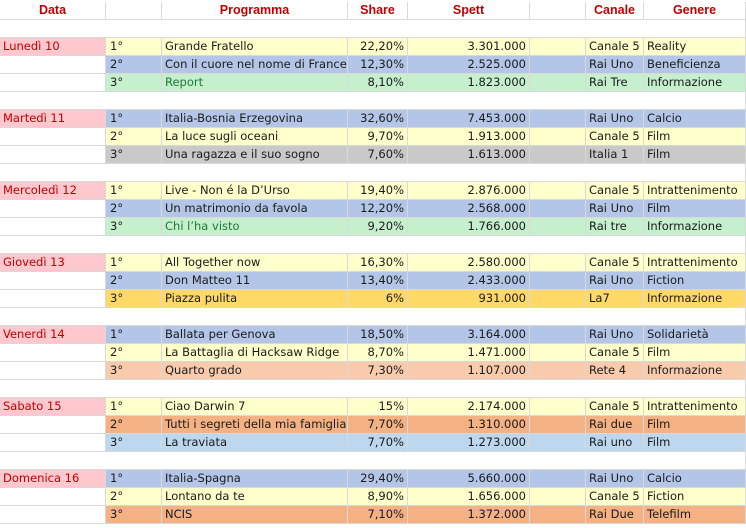 The image size is (746, 528). What do you see at coordinates (378, 137) in the screenshot?
I see `share-cell: 9,70%` at bounding box center [378, 137].